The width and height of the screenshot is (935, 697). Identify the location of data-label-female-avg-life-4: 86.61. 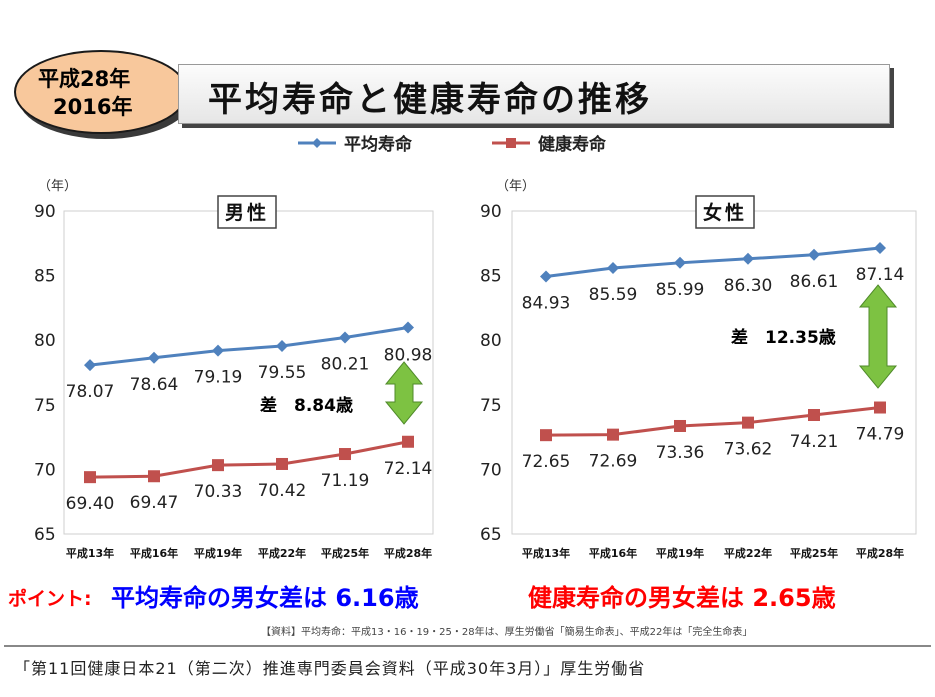
(814, 282).